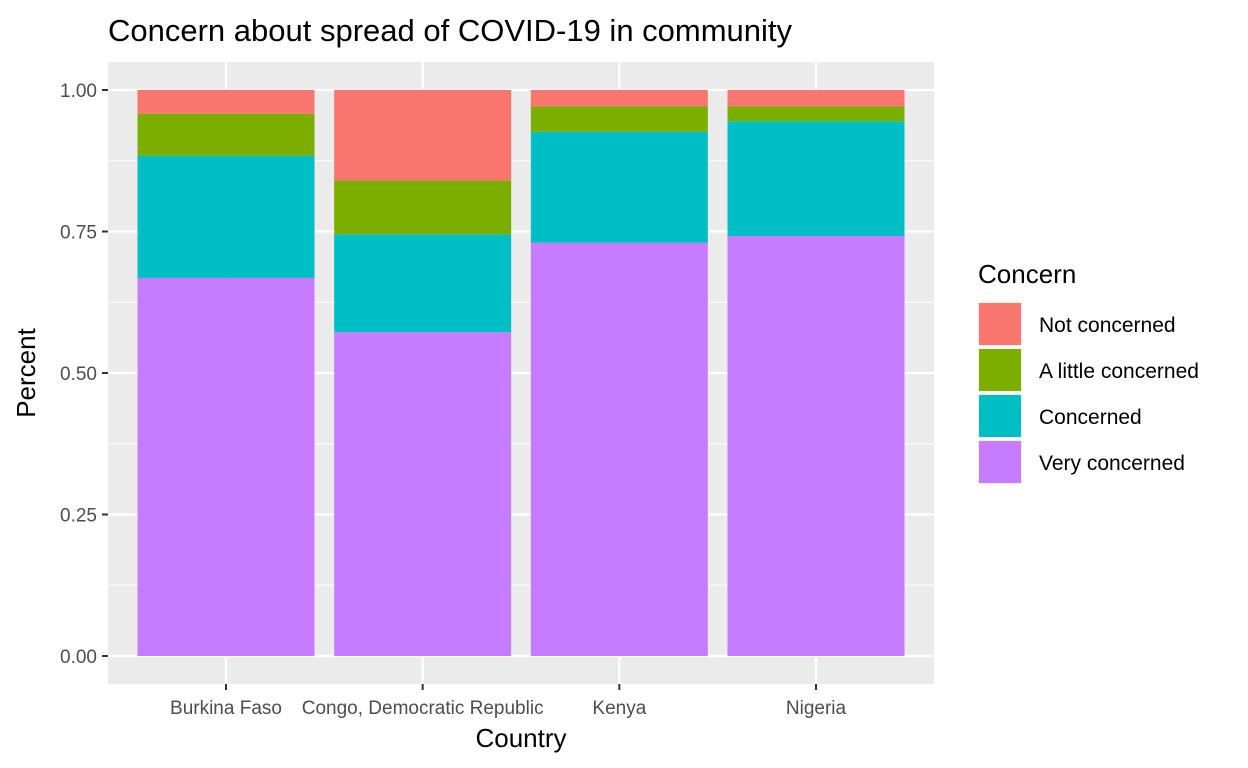  What do you see at coordinates (78, 91) in the screenshot?
I see `y-tick-label: 1.00` at bounding box center [78, 91].